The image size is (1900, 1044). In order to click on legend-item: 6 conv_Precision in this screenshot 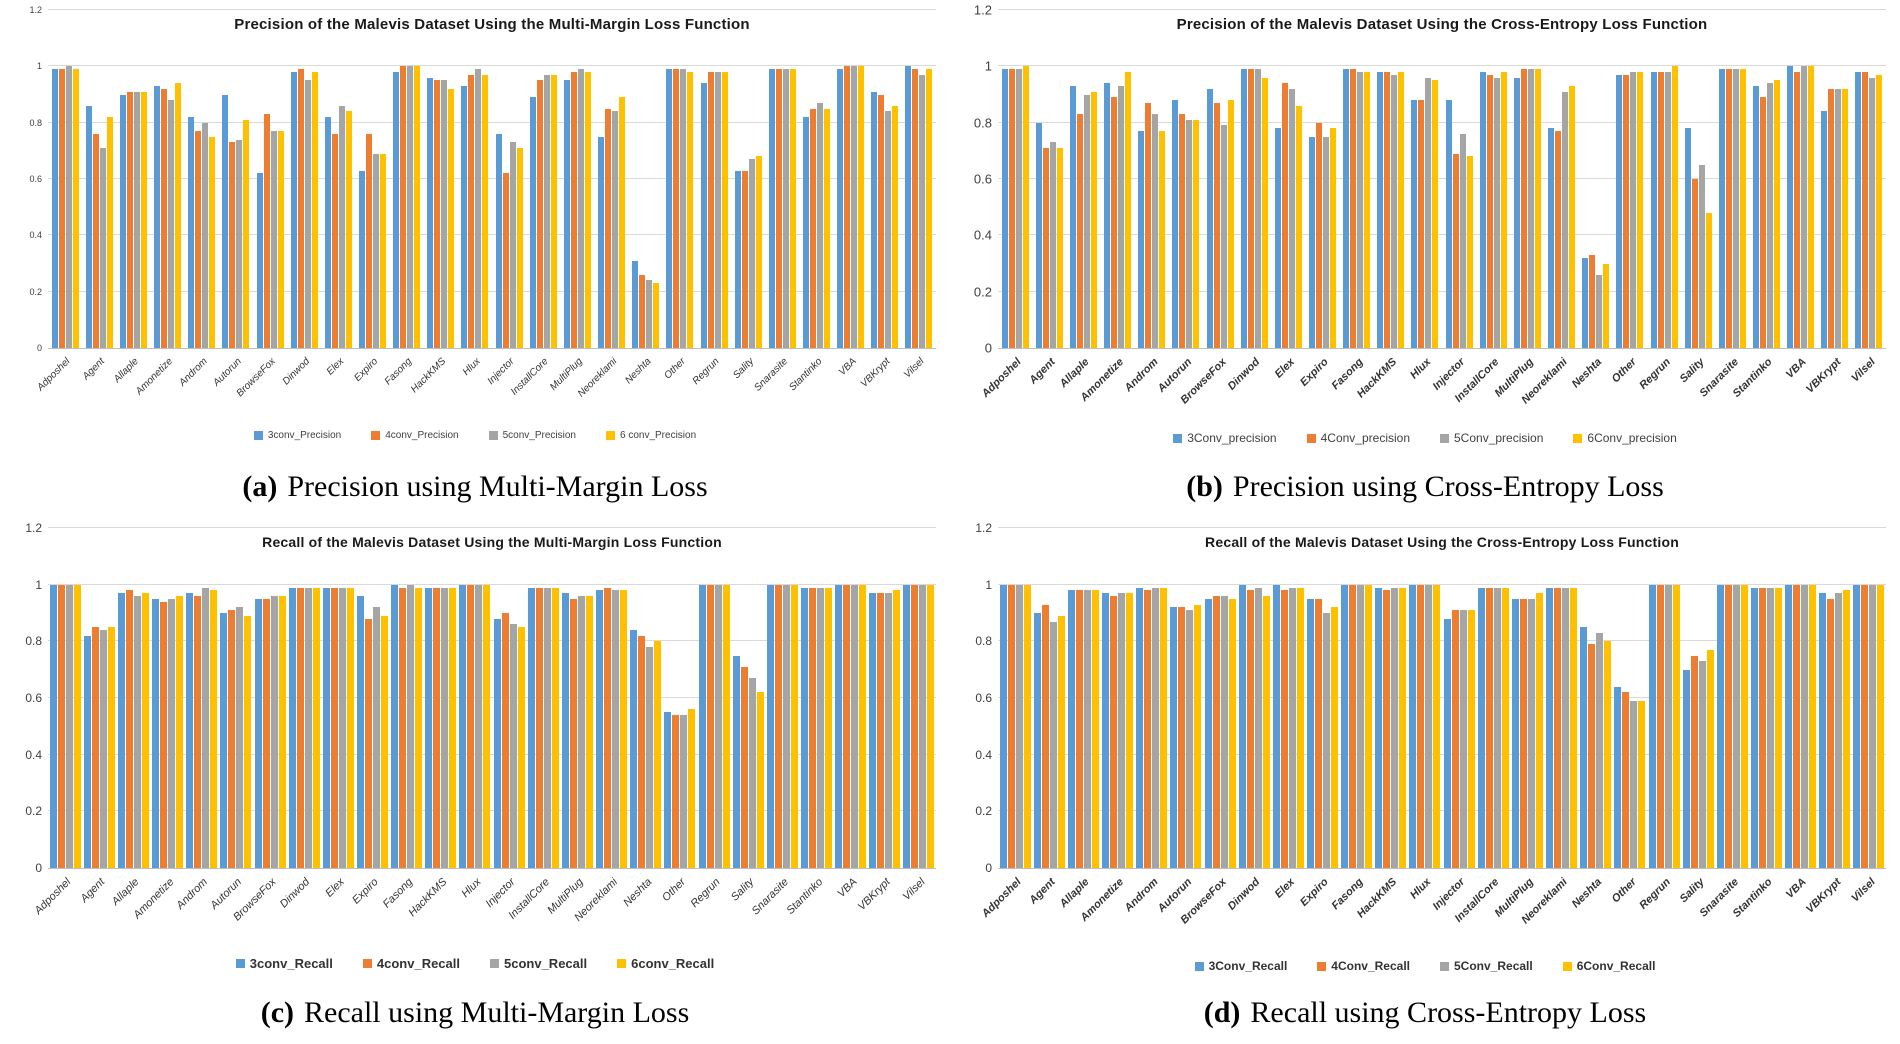, I will do `click(650, 435)`.